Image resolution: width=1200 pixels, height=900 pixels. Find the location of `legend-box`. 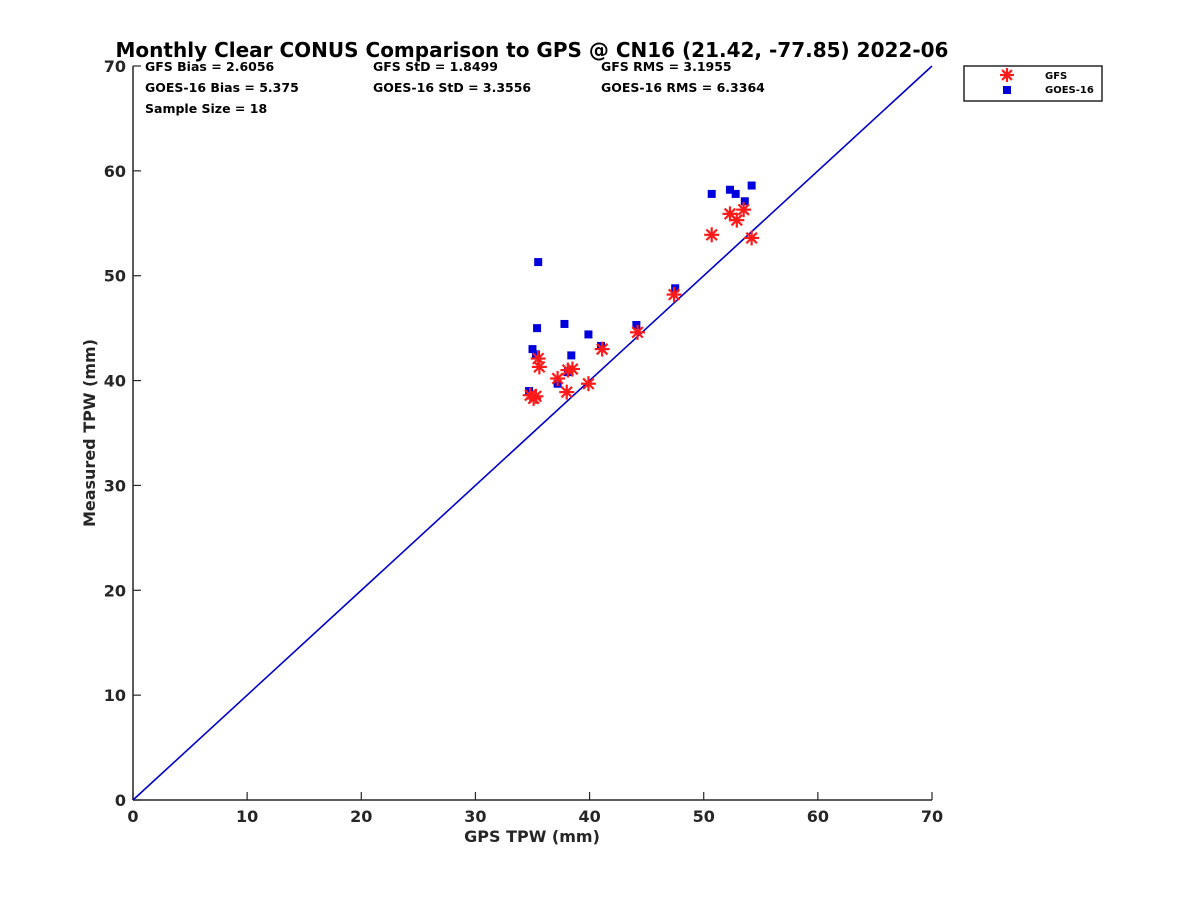

legend-box is located at coordinates (1033, 83).